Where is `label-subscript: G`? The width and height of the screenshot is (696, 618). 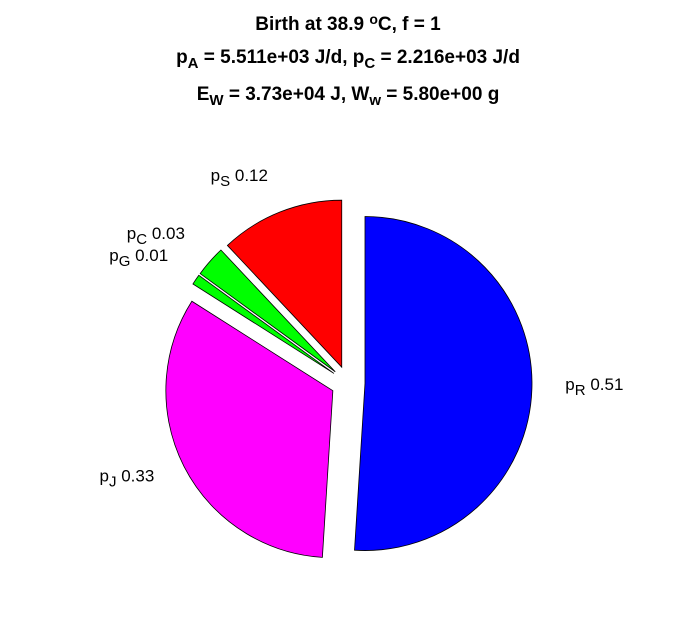 label-subscript: G is located at coordinates (125, 260).